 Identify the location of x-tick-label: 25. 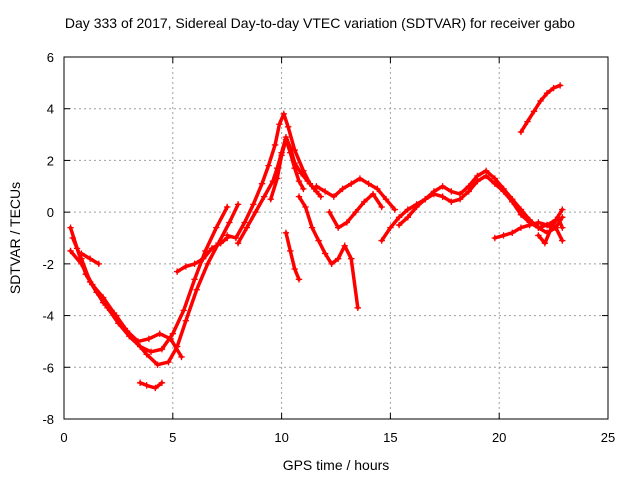
(608, 437).